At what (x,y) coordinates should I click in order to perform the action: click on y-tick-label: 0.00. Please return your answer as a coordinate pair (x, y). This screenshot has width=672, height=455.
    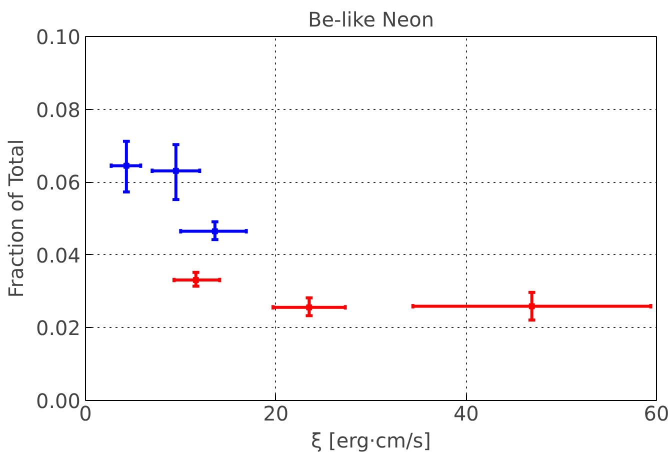
    Looking at the image, I should click on (58, 401).